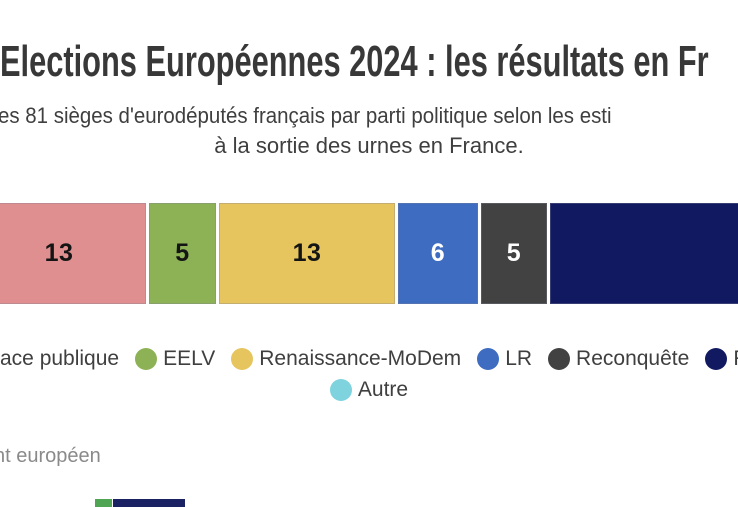 The height and width of the screenshot is (507, 738). What do you see at coordinates (504, 359) in the screenshot?
I see `legend-item-lr: LR` at bounding box center [504, 359].